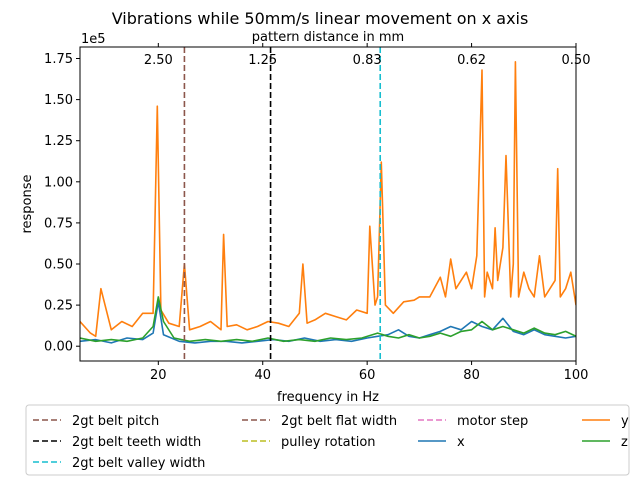  Describe the element at coordinates (58, 182) in the screenshot. I see `y-tick-label: 1.00` at that location.